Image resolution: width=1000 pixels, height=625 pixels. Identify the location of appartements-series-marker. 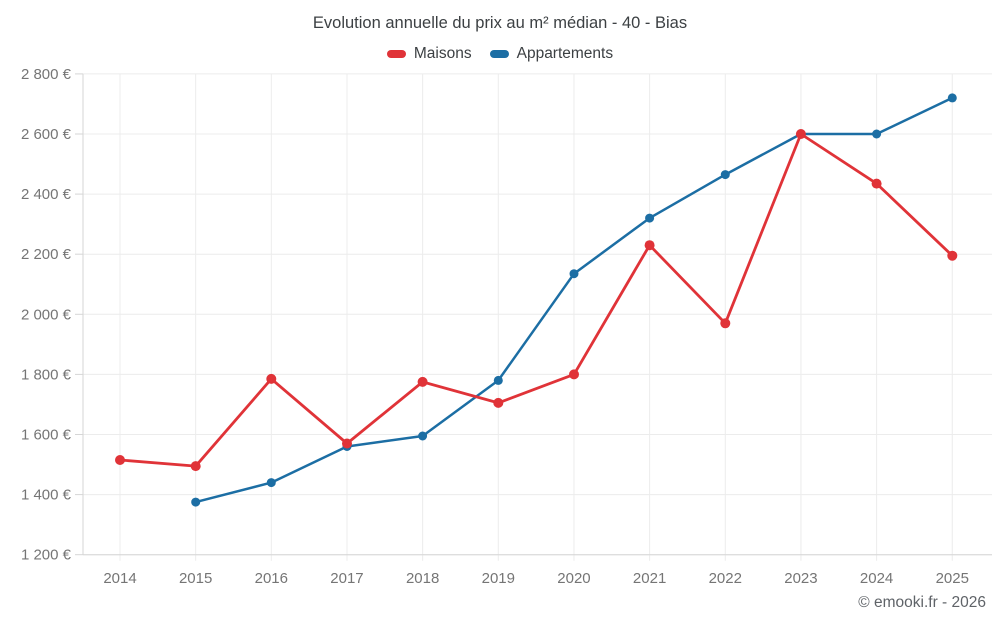
(499, 54).